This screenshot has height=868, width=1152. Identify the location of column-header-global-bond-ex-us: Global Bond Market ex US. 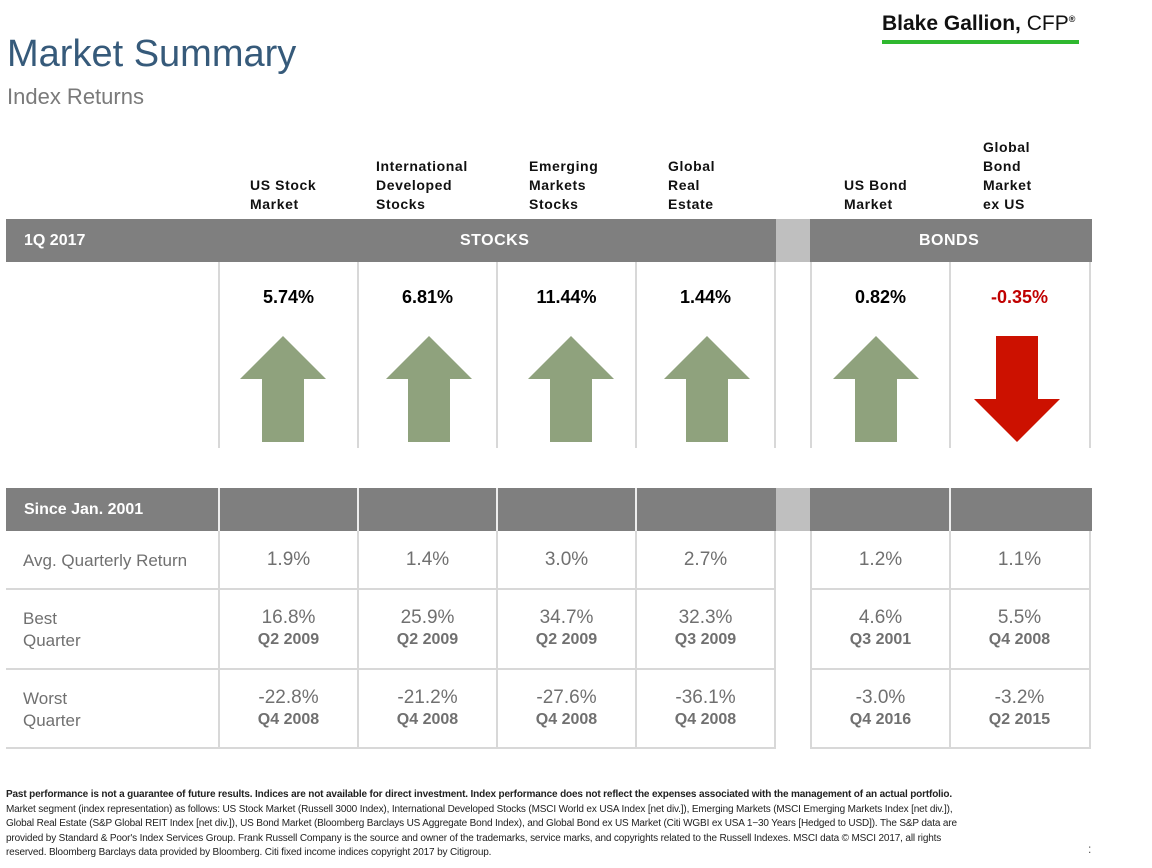
(1007, 176).